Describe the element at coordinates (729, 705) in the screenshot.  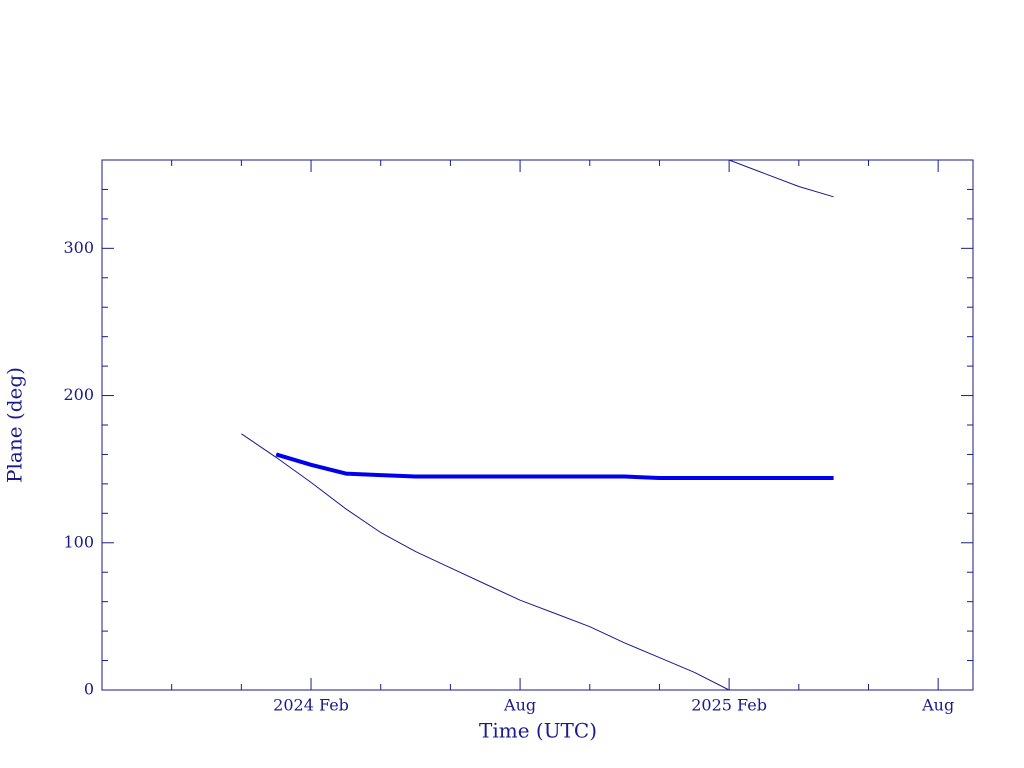
I see `x-tick-label: 2025 Feb` at that location.